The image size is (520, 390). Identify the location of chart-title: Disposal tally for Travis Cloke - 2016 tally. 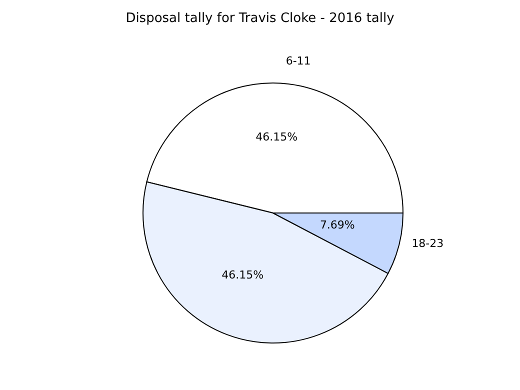
(260, 18).